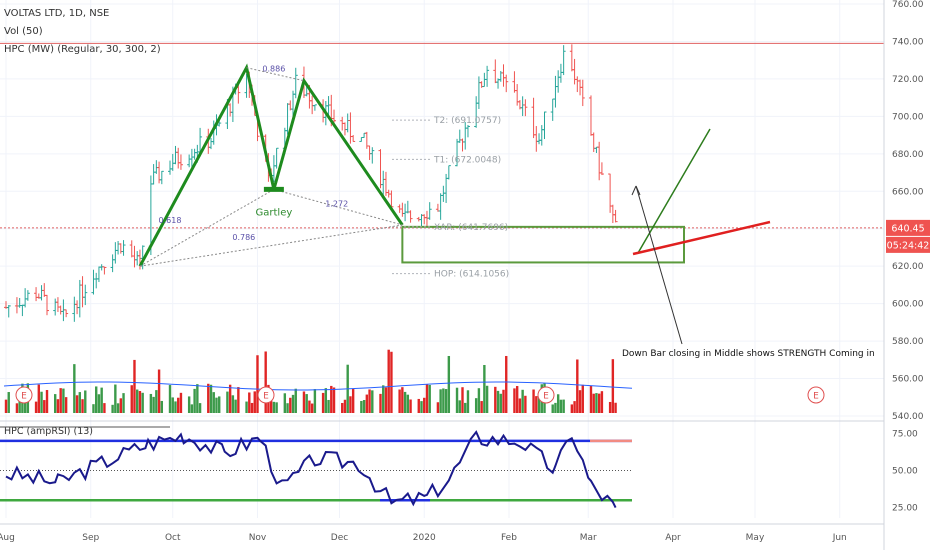  Describe the element at coordinates (659, 265) in the screenshot. I see `annotation-pointer` at that location.